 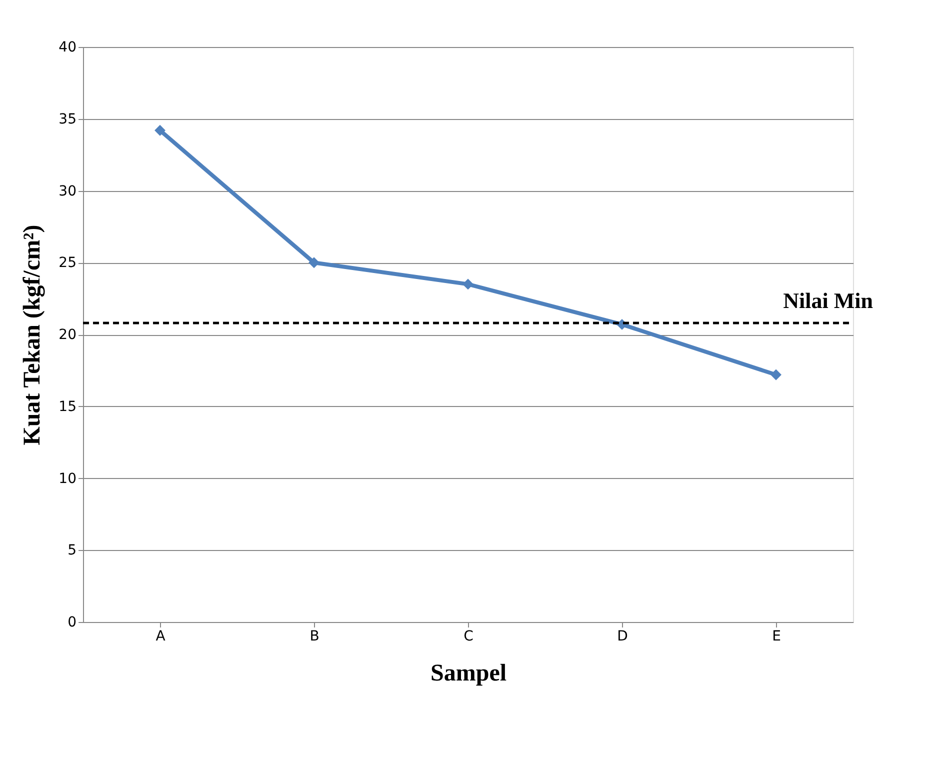 What do you see at coordinates (67, 335) in the screenshot?
I see `y-tick-label: 20` at bounding box center [67, 335].